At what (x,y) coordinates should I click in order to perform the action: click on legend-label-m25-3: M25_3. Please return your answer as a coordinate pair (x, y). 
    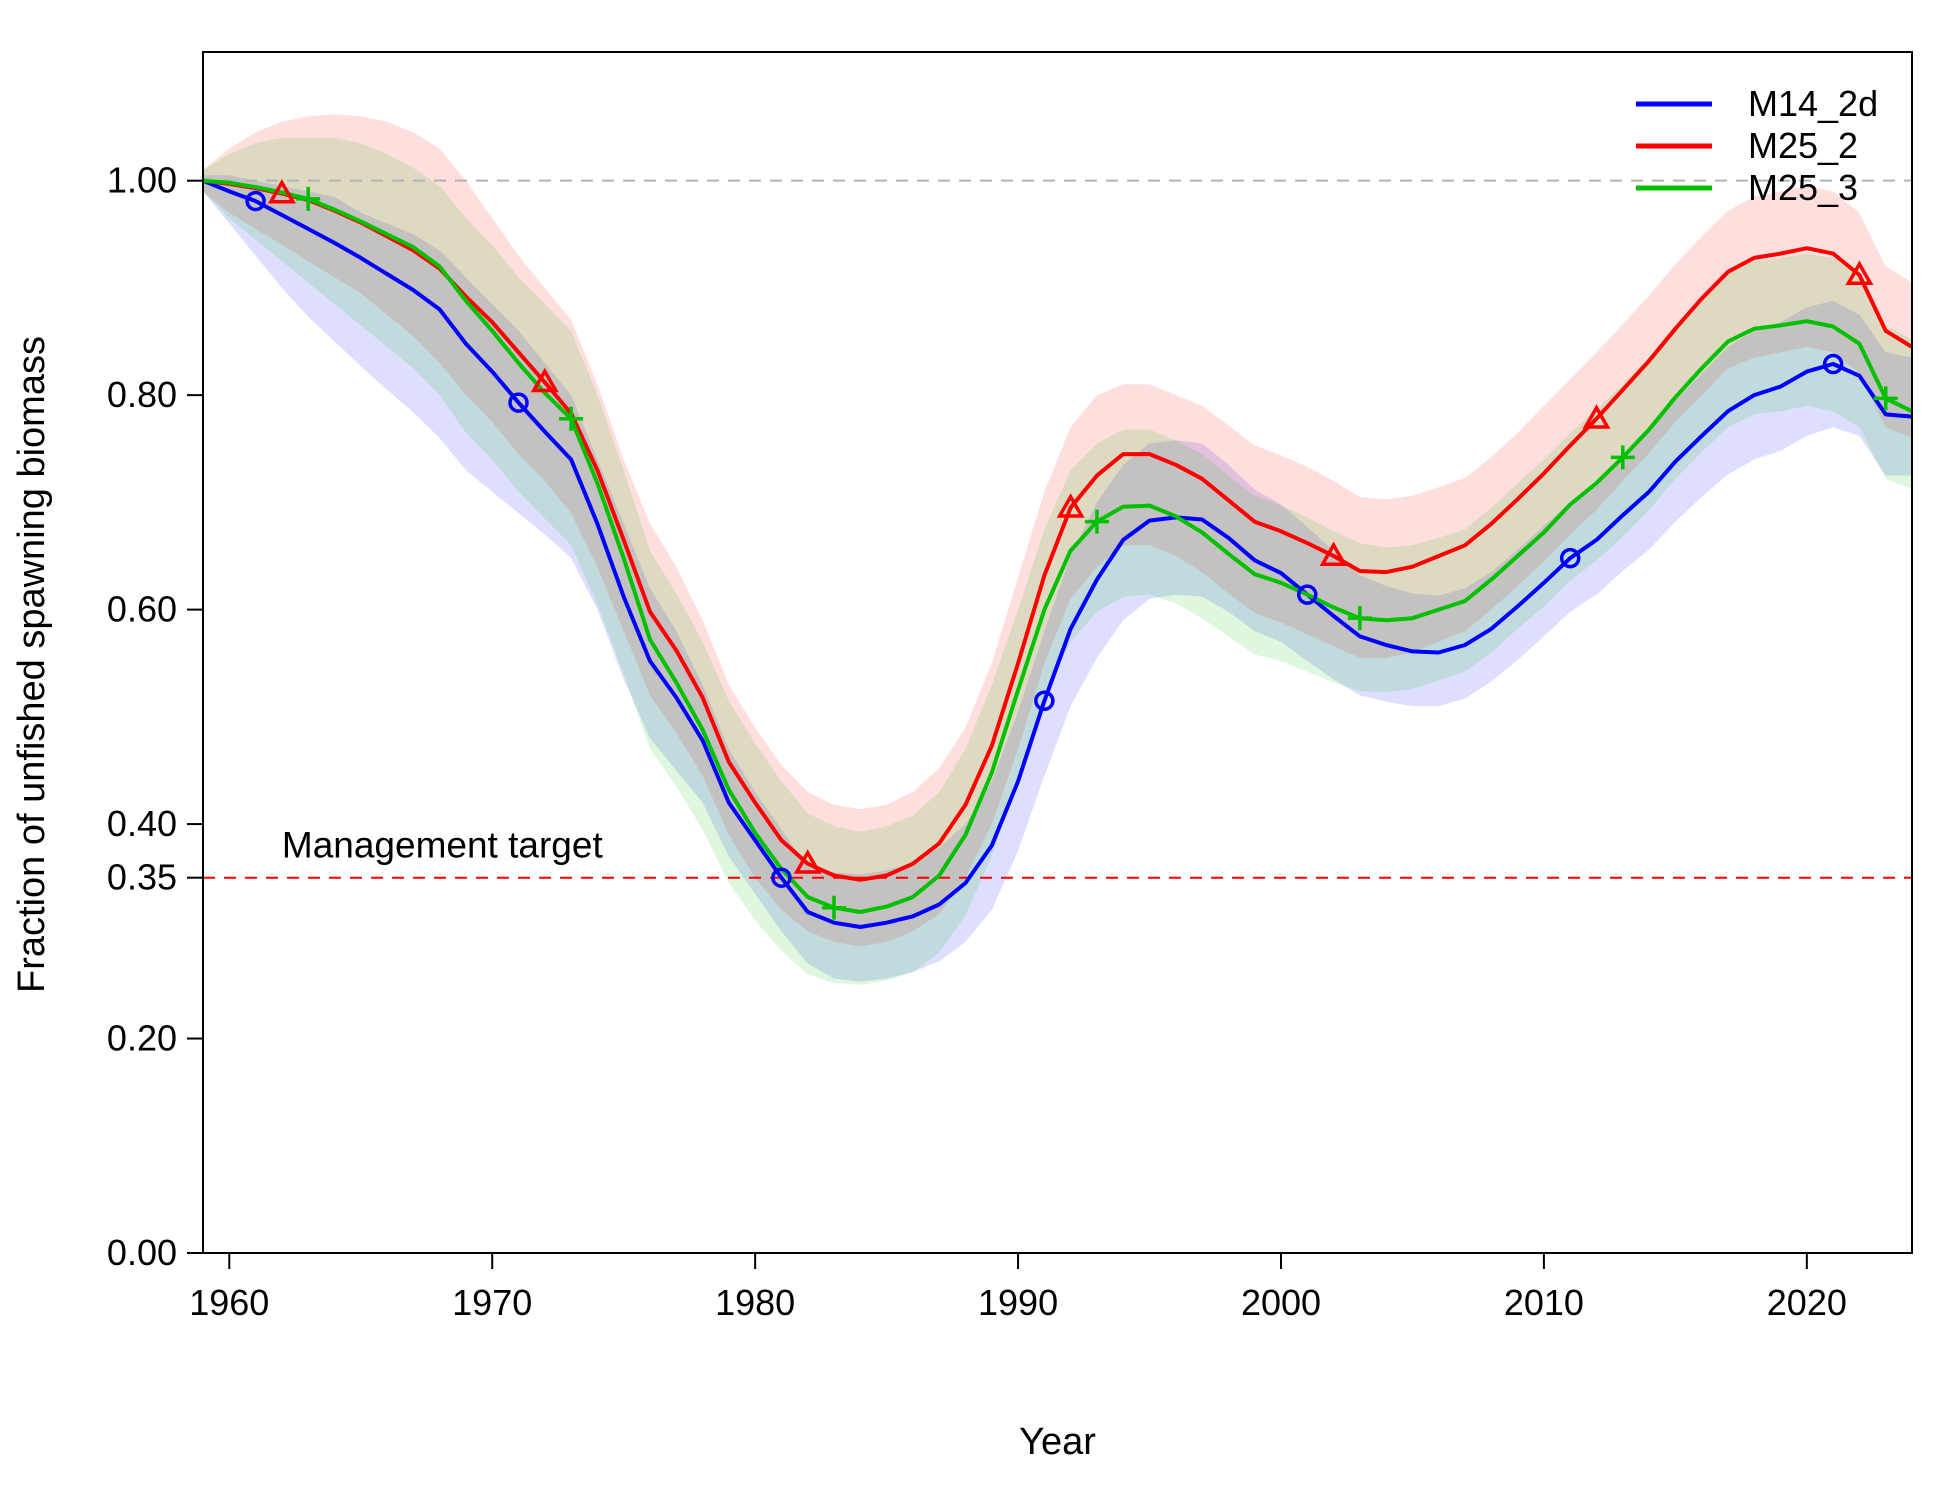
    Looking at the image, I should click on (1803, 187).